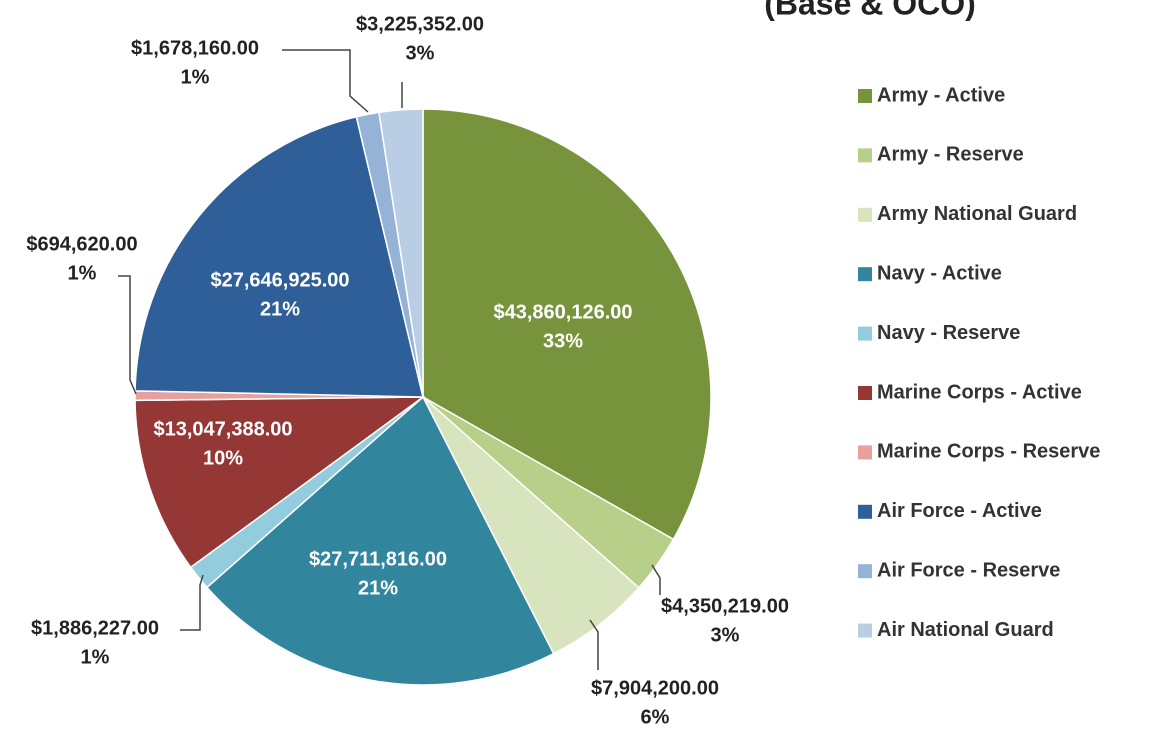 The width and height of the screenshot is (1174, 732). I want to click on legend-label: Navy - Active, so click(939, 273).